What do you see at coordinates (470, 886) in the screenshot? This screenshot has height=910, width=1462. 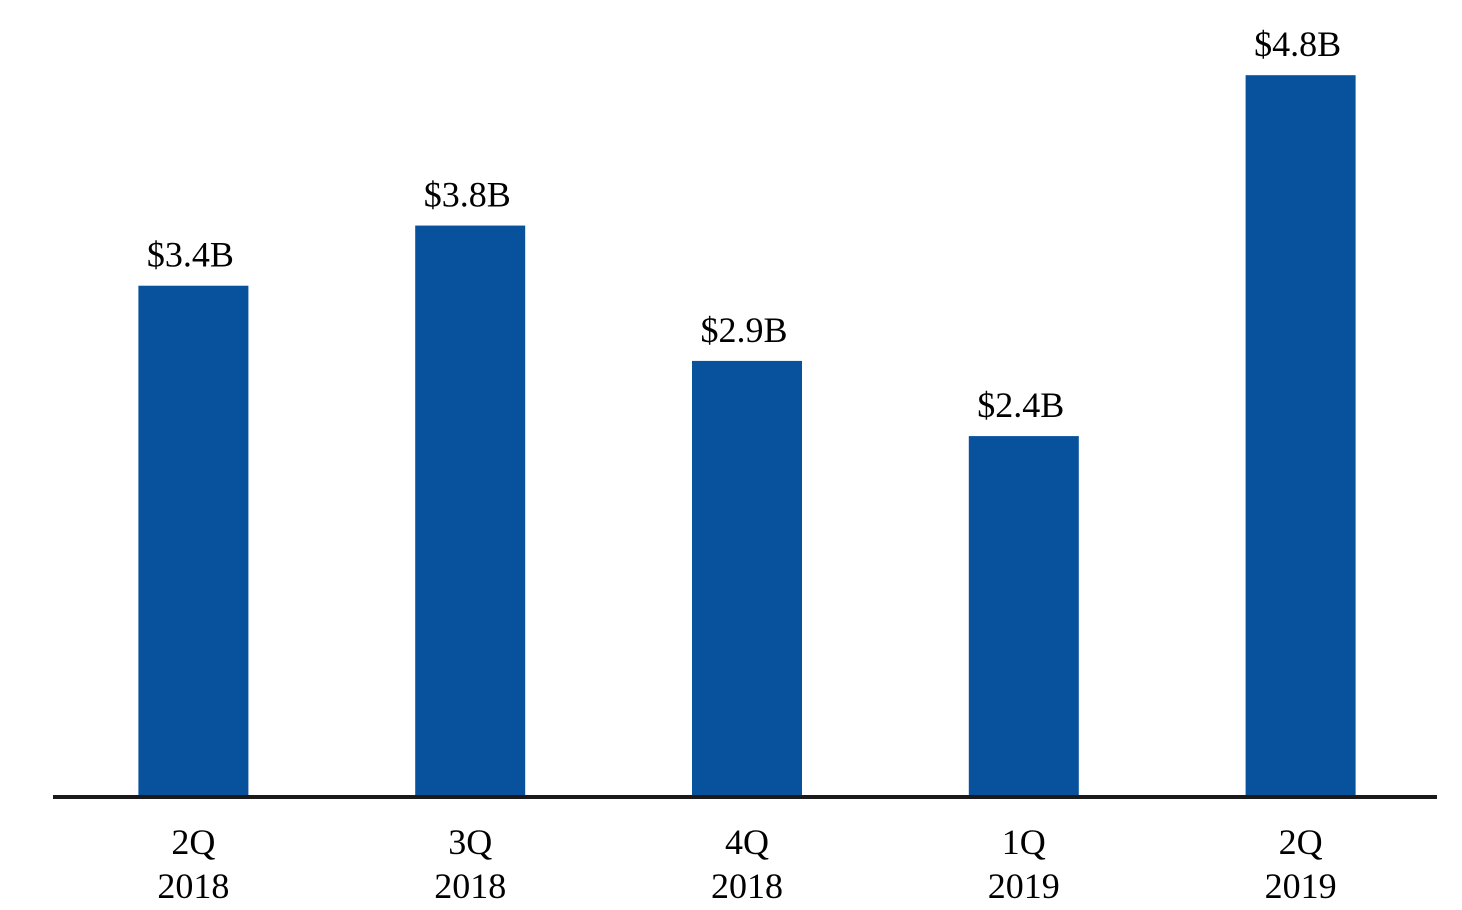 I see `x-tick-label-1-line-1: 2018` at bounding box center [470, 886].